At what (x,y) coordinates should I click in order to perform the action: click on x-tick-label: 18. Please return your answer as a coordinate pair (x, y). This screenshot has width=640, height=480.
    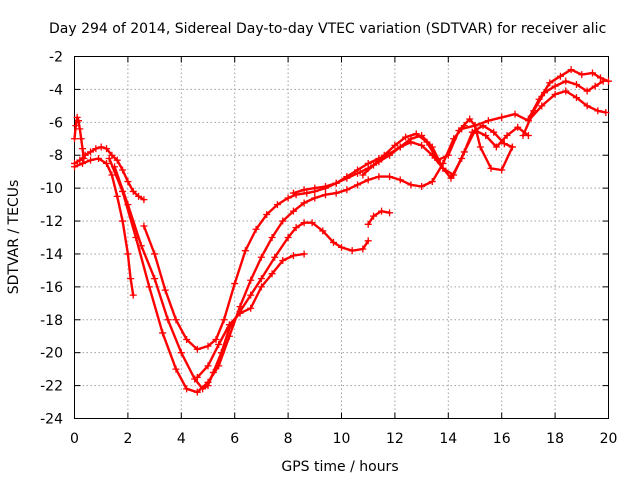
    Looking at the image, I should click on (555, 439).